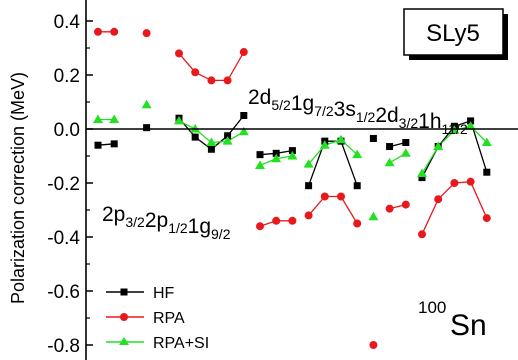  I want to click on y-tick-label: 0.0, so click(67, 130).